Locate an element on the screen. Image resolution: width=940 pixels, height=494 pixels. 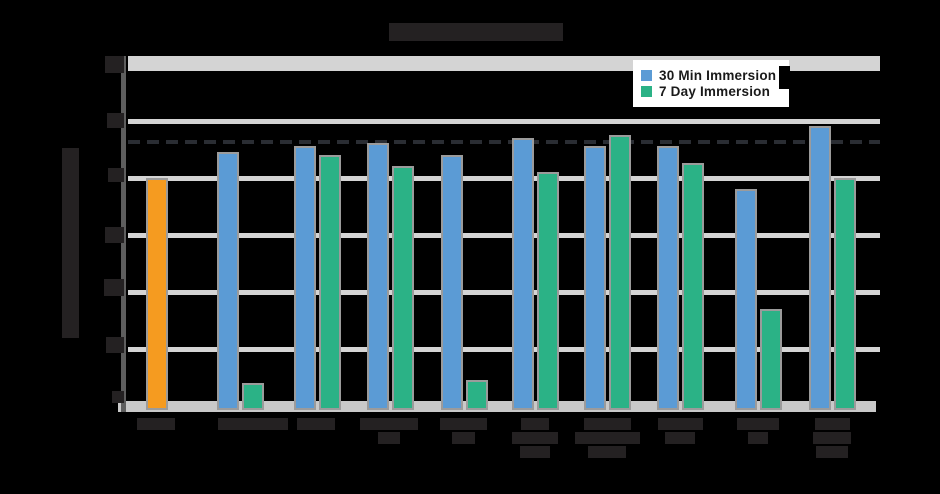
y-axis-title-redacted is located at coordinates (70, 243).